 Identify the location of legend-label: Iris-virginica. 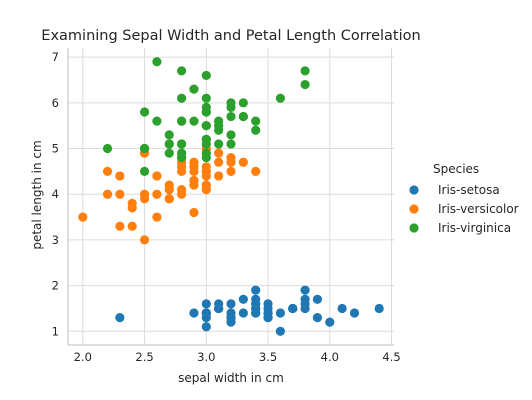
(474, 228).